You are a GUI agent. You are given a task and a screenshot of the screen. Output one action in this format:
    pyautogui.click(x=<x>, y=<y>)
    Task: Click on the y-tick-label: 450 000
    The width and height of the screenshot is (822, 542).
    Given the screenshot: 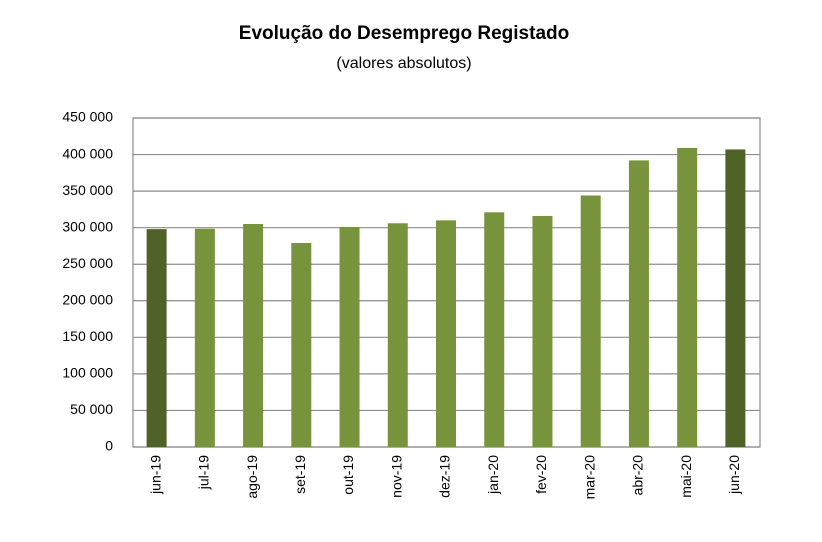 What is the action you would take?
    pyautogui.click(x=87, y=117)
    